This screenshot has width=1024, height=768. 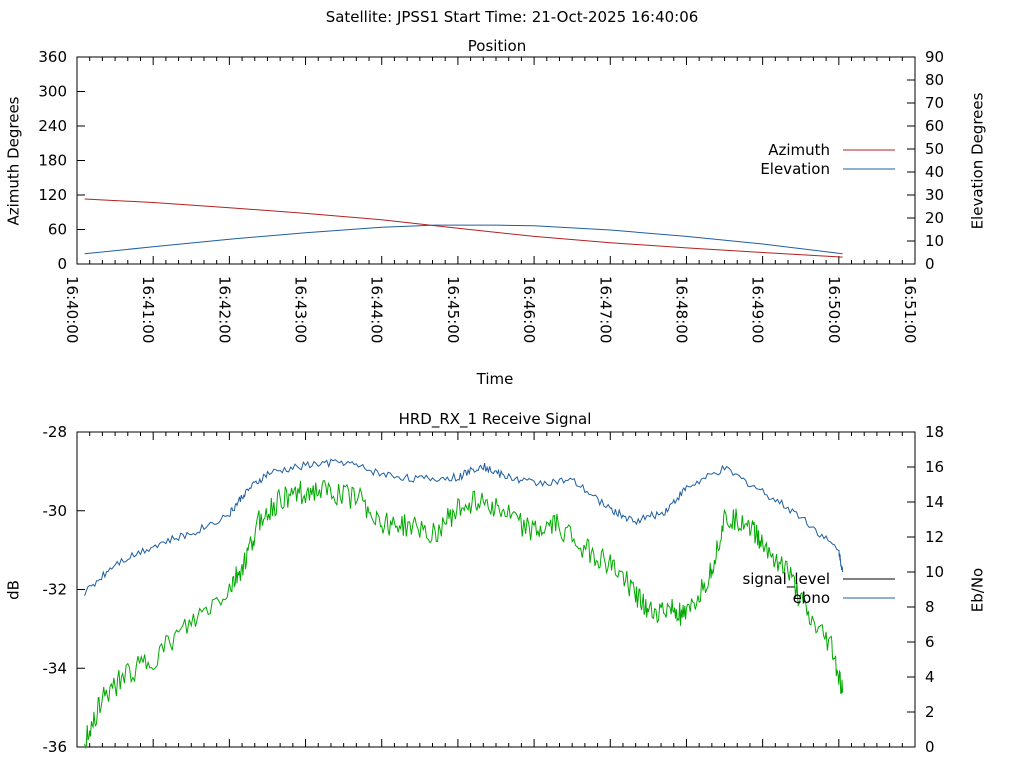 I want to click on position-y-tick-label: 300, so click(x=52, y=92).